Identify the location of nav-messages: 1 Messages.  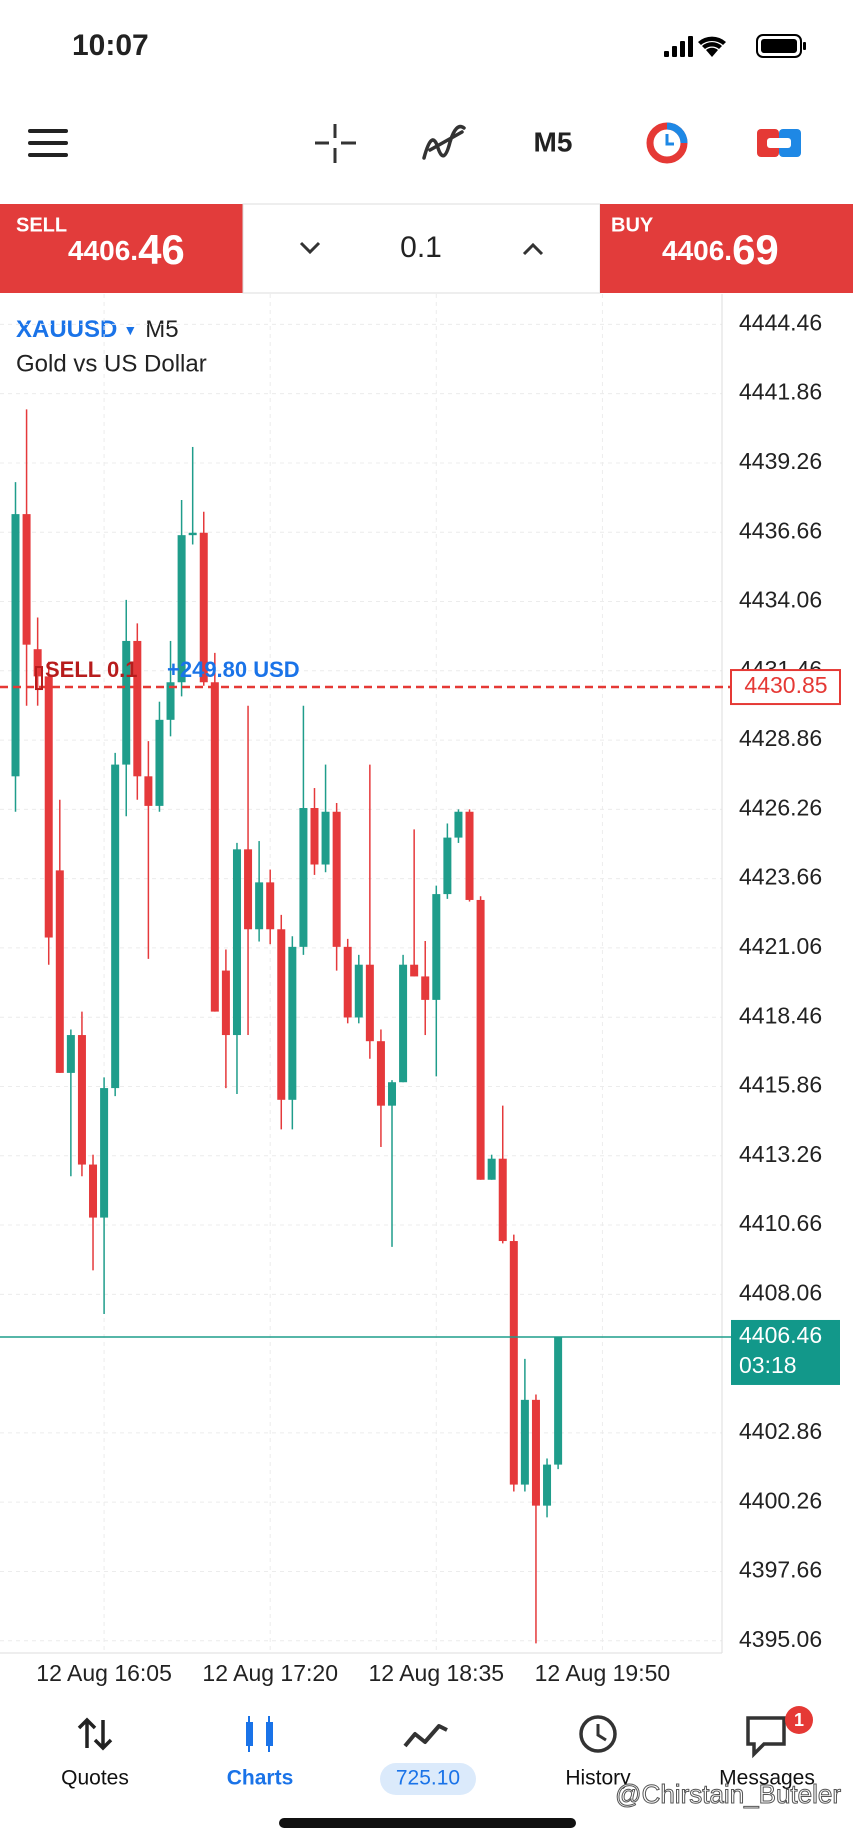
(767, 1748).